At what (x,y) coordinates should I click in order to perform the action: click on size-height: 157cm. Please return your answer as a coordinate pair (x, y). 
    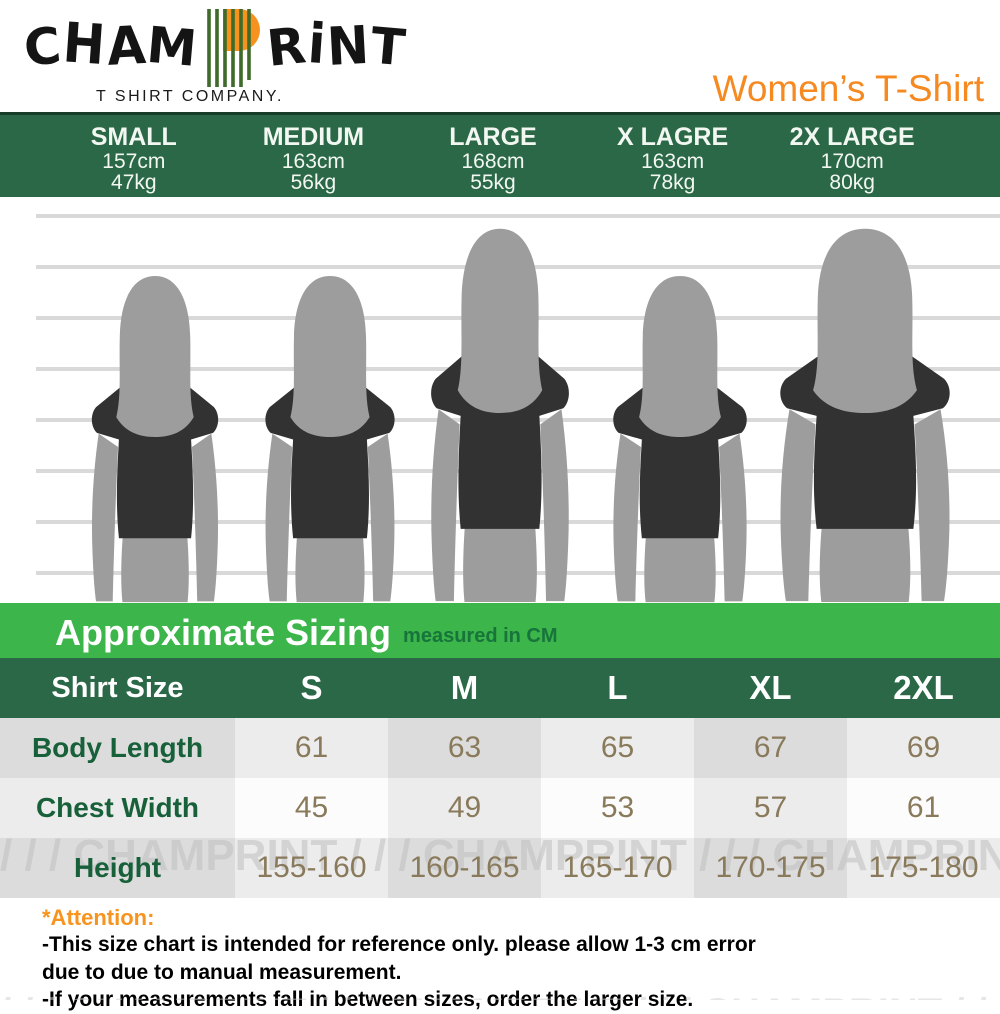
    Looking at the image, I should click on (134, 161).